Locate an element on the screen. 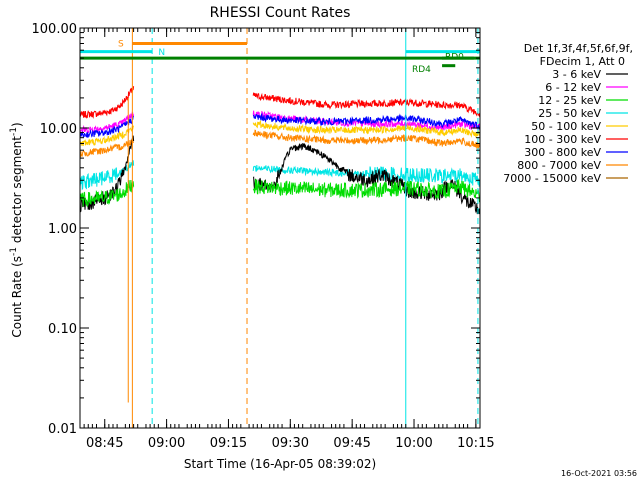  y-tick-label: 0.01 is located at coordinates (62, 429).